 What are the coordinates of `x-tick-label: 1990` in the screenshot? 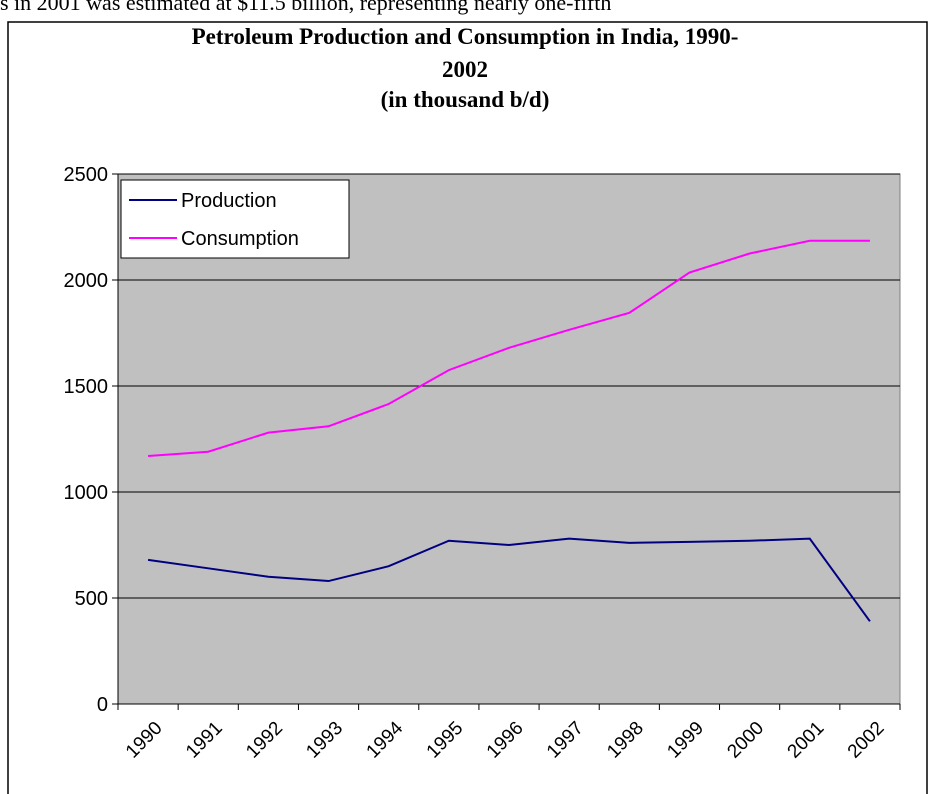 It's located at (144, 740).